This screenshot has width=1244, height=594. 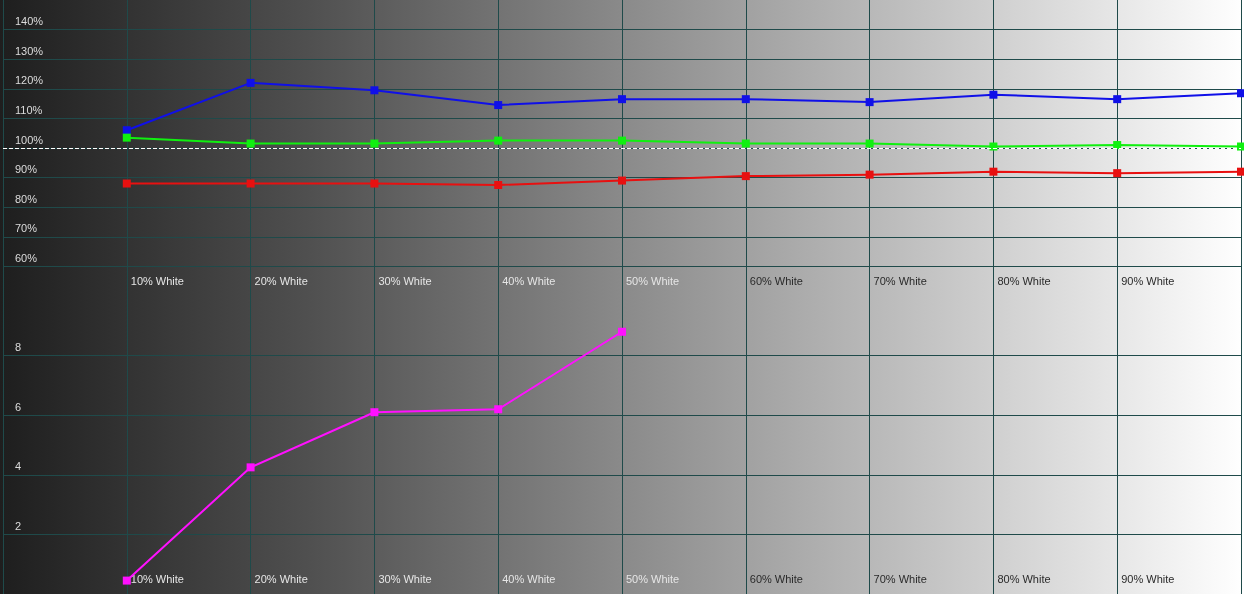 What do you see at coordinates (26, 198) in the screenshot?
I see `y-tick-label: 80%` at bounding box center [26, 198].